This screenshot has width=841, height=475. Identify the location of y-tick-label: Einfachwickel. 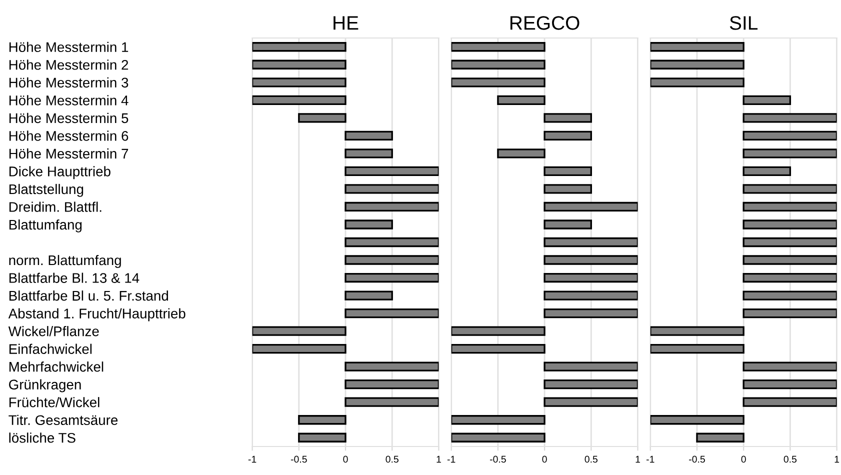
(50, 349).